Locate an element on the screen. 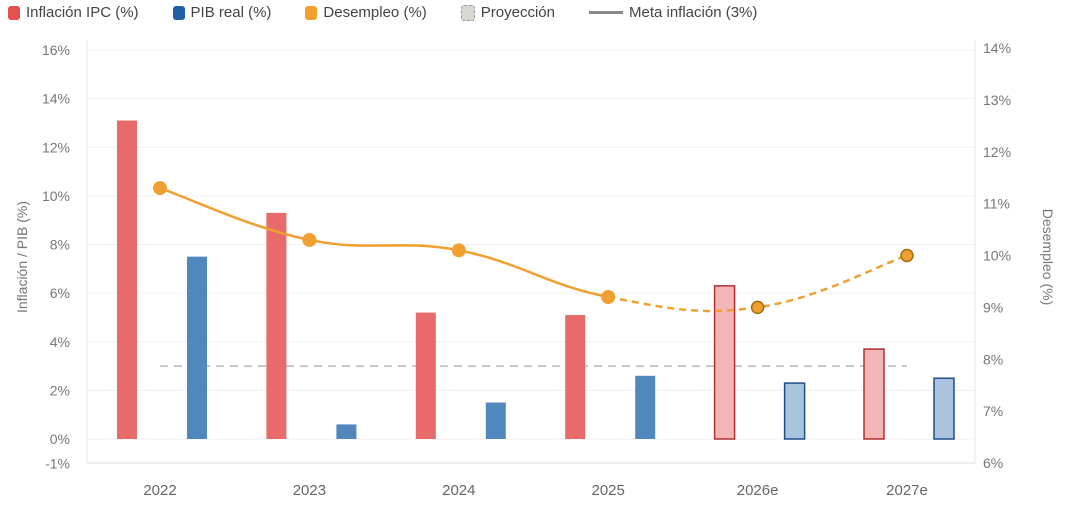 The image size is (1065, 506). y-tick-label: 4% is located at coordinates (60, 342).